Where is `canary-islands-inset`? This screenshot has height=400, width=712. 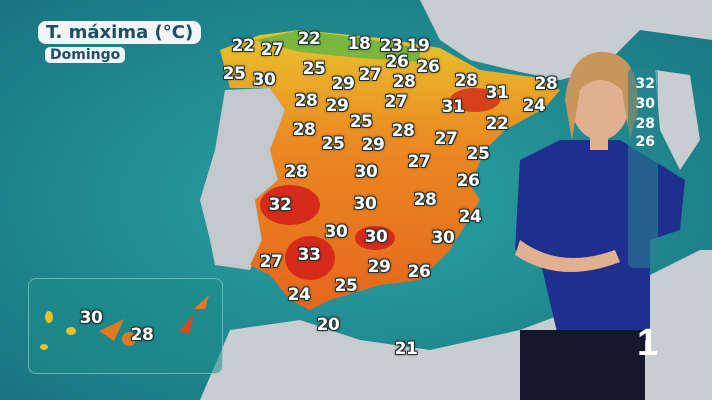 canary-islands-inset is located at coordinates (125, 326).